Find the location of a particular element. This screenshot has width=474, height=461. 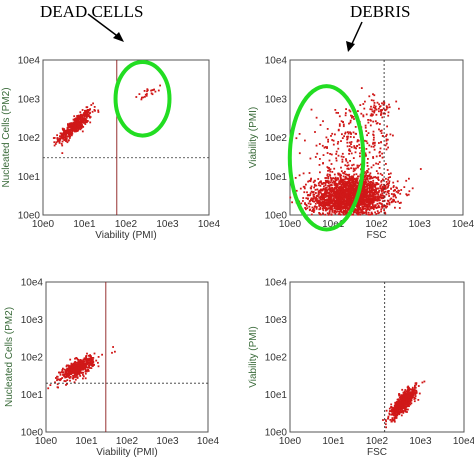

x-tick-label: 10e2 is located at coordinates (127, 441).